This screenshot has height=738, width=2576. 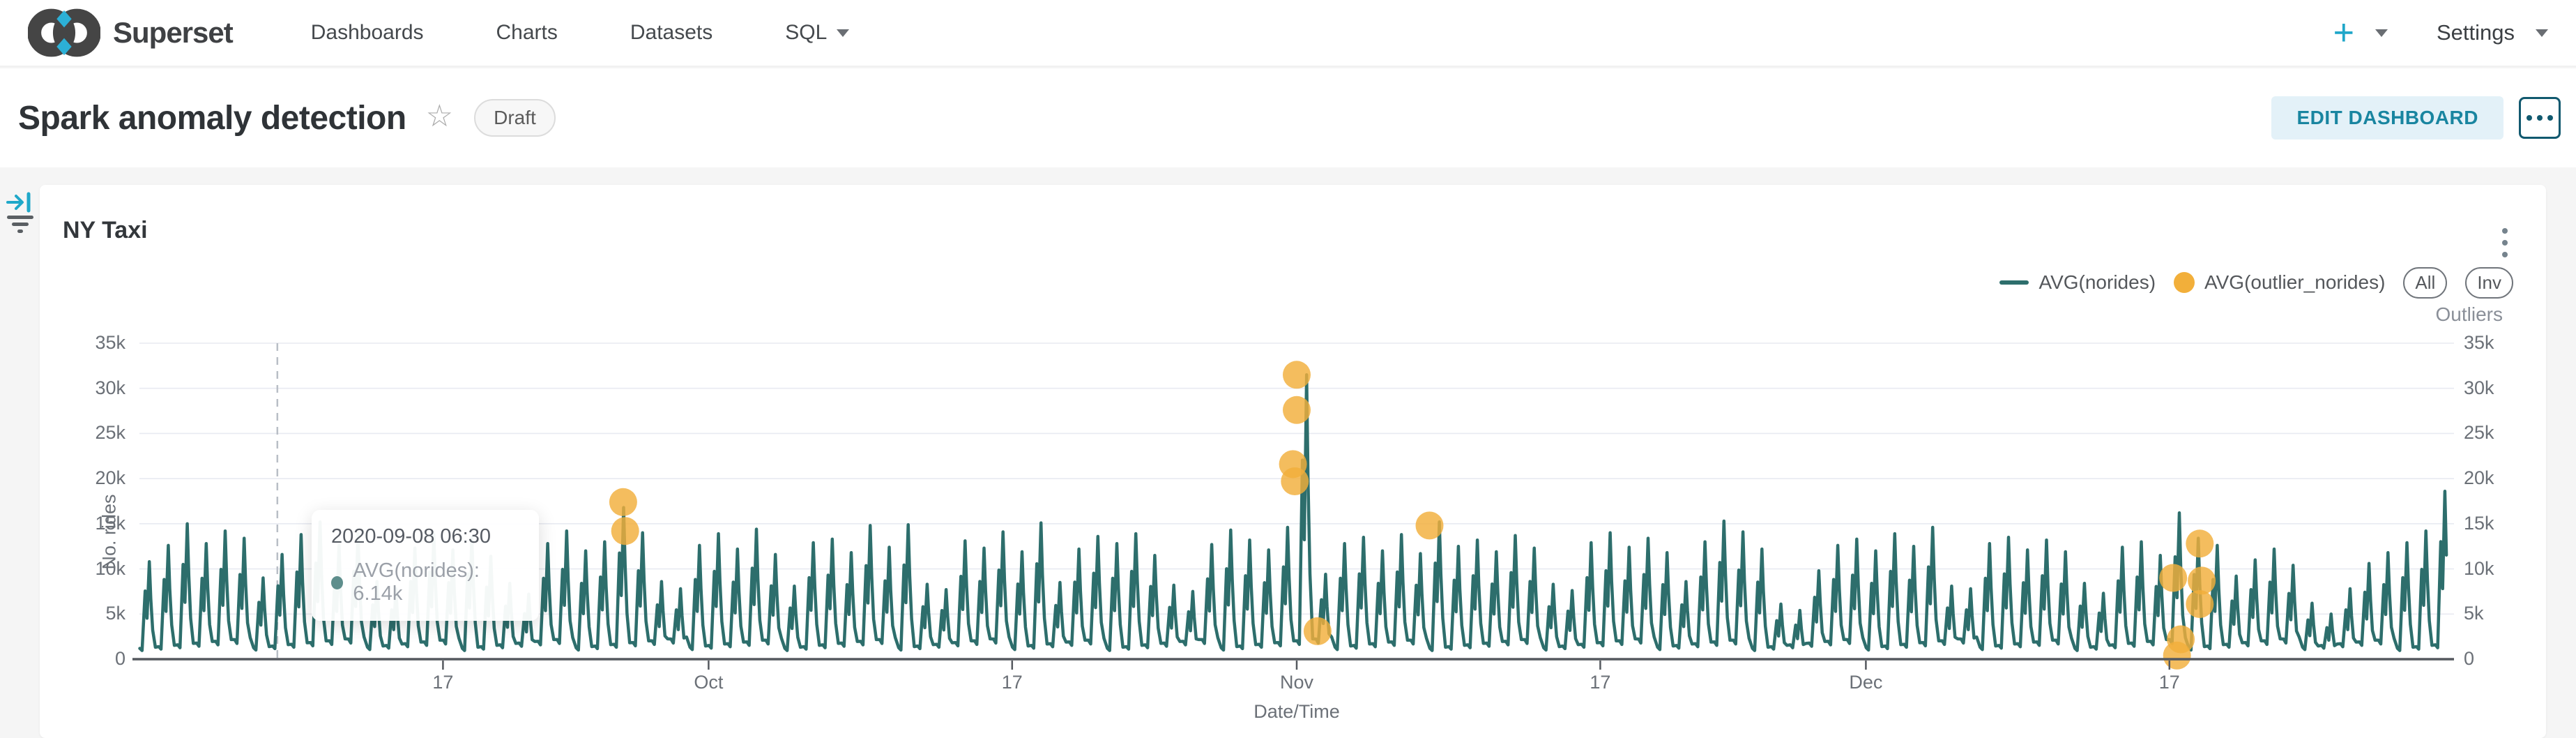 I want to click on y-axis-tick-label: 30k, so click(x=110, y=387).